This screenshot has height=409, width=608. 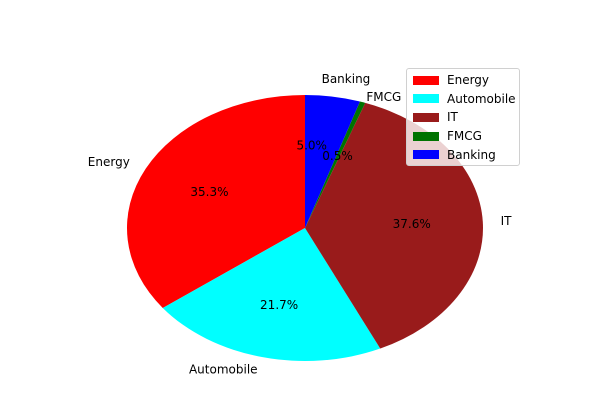 I want to click on slice-percent-label-banking: 5.0%, so click(x=311, y=146).